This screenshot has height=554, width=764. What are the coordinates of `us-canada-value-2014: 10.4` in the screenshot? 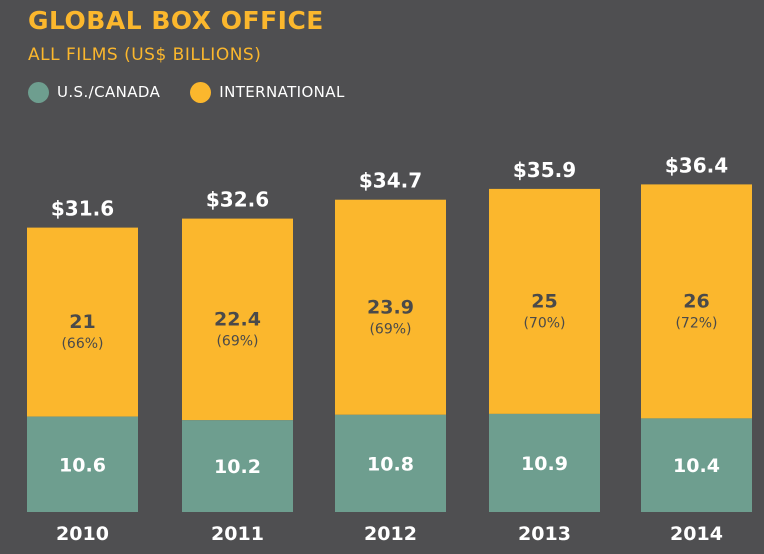 It's located at (696, 466).